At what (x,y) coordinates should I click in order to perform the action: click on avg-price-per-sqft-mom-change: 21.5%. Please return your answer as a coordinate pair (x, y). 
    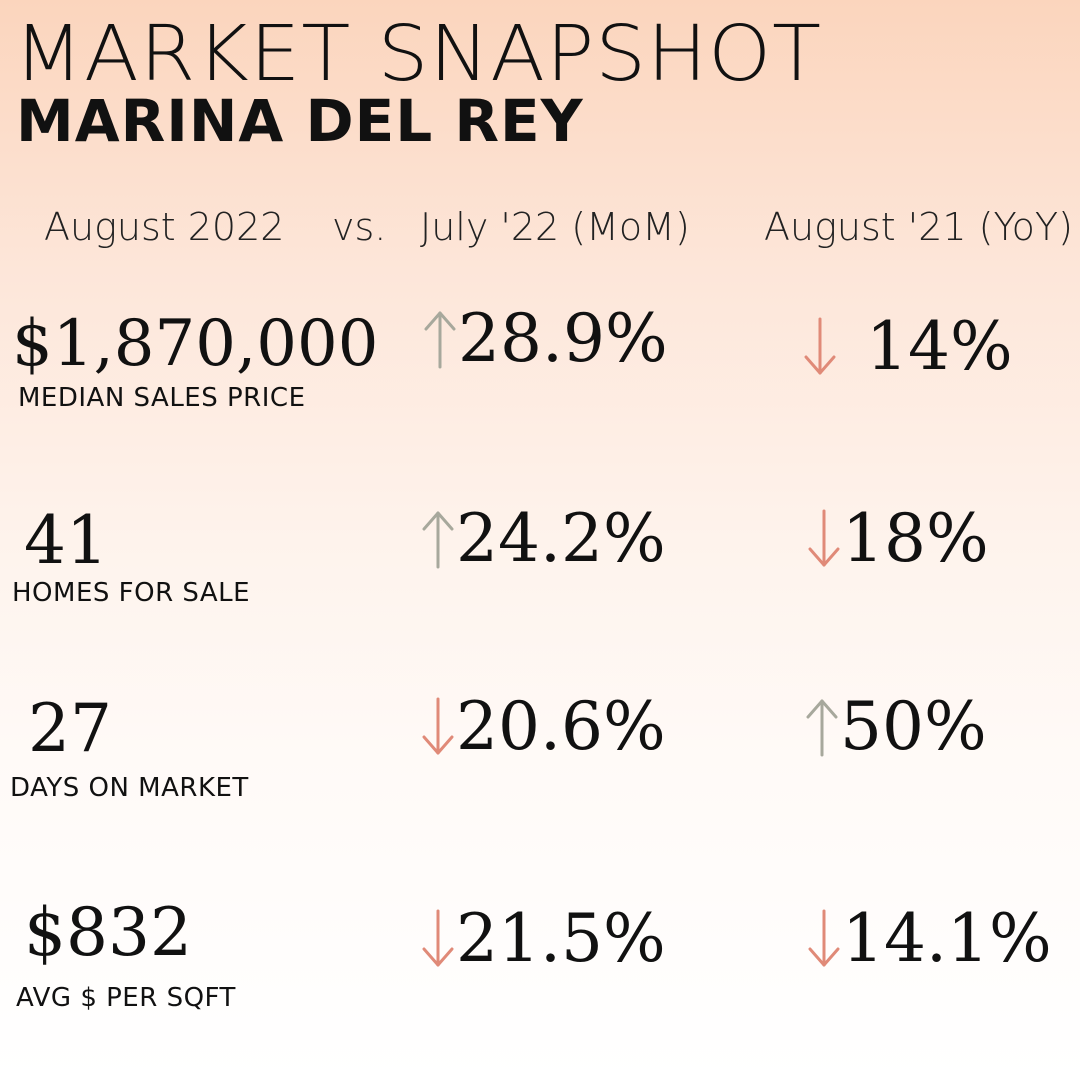
    Looking at the image, I should click on (543, 939).